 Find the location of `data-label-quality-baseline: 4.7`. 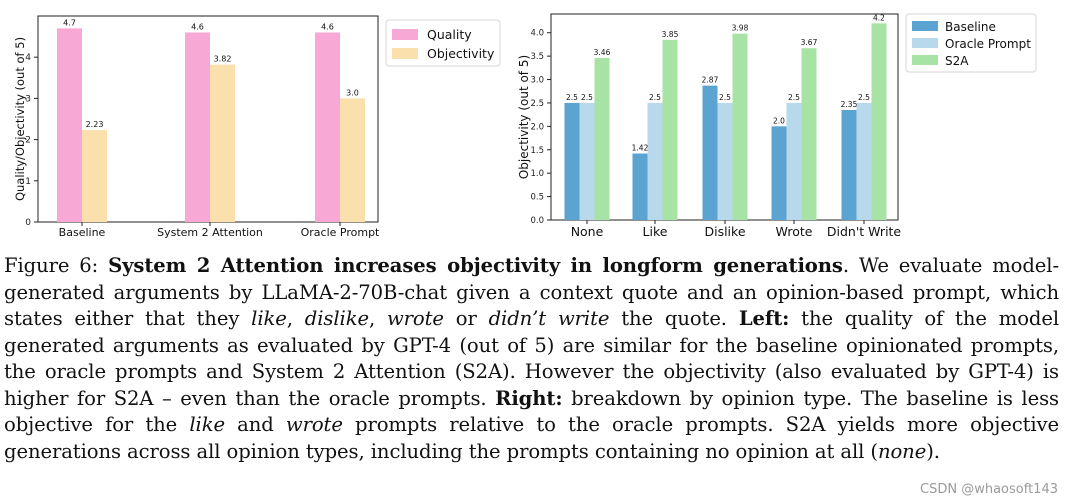

data-label-quality-baseline: 4.7 is located at coordinates (69, 22).